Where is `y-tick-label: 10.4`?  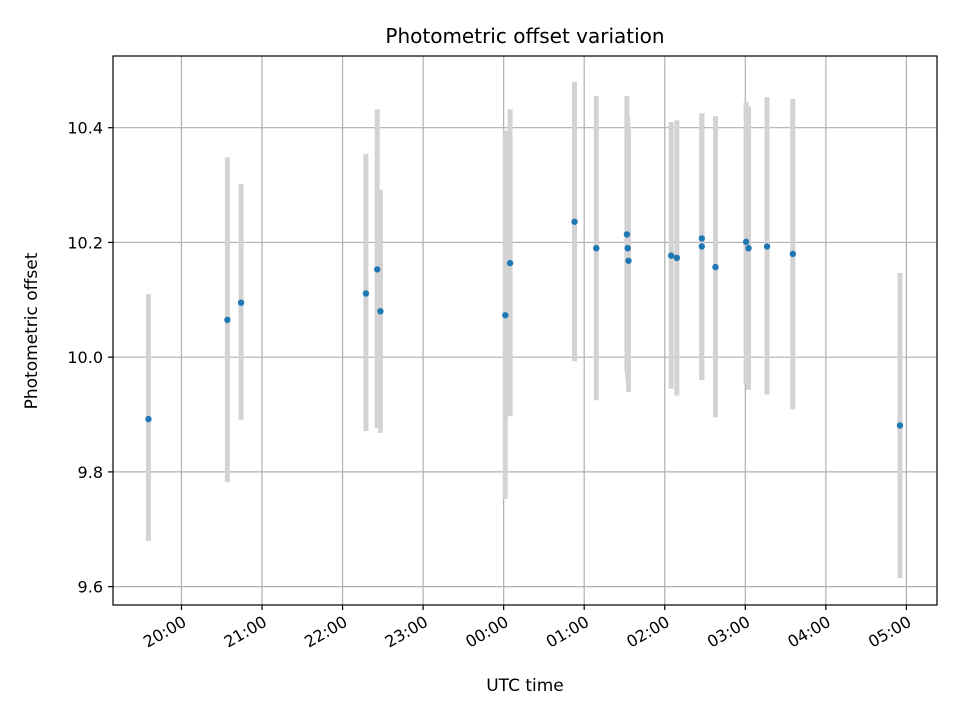 y-tick-label: 10.4 is located at coordinates (85, 128).